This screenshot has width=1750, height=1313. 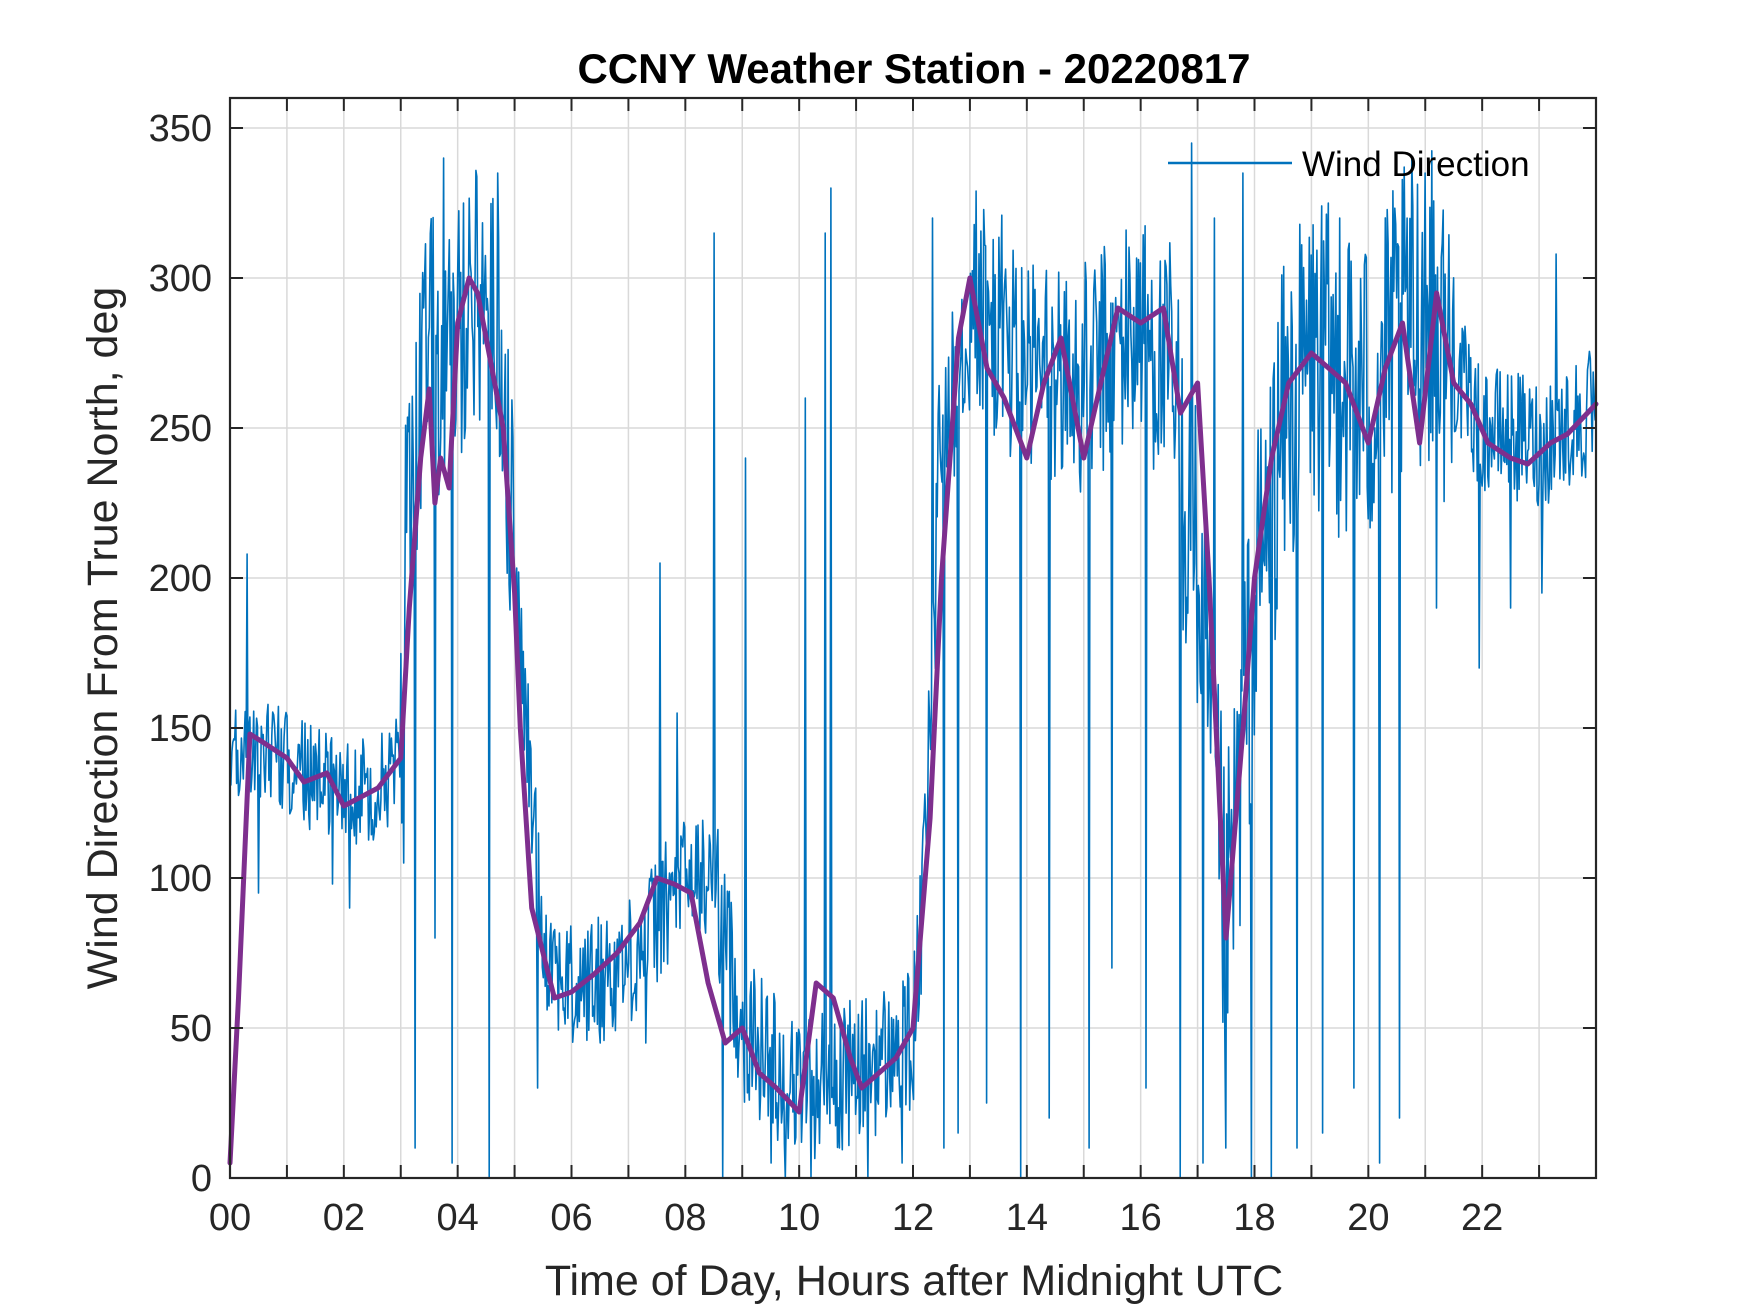 What do you see at coordinates (458, 1218) in the screenshot?
I see `x-tick-label: 04` at bounding box center [458, 1218].